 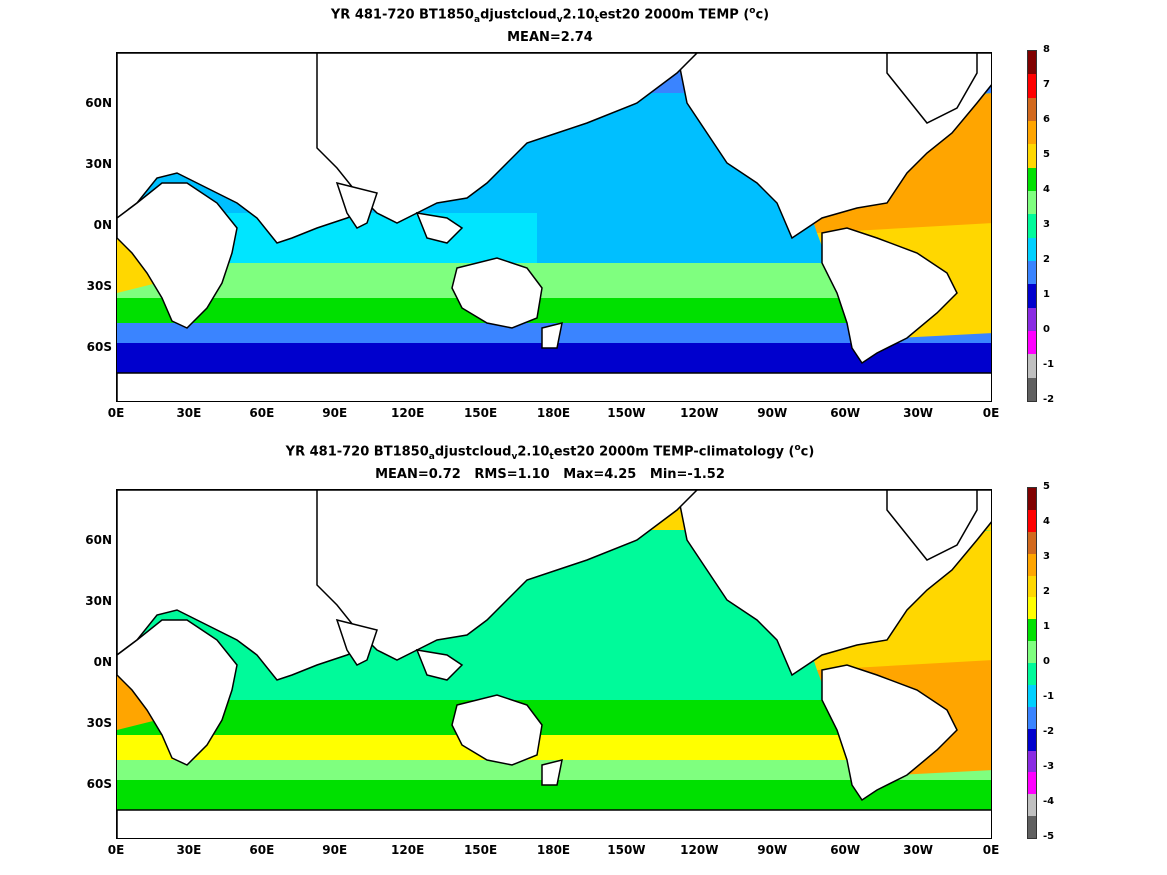 What do you see at coordinates (1046, 591) in the screenshot?
I see `colorbar-tick-label: 2` at bounding box center [1046, 591].